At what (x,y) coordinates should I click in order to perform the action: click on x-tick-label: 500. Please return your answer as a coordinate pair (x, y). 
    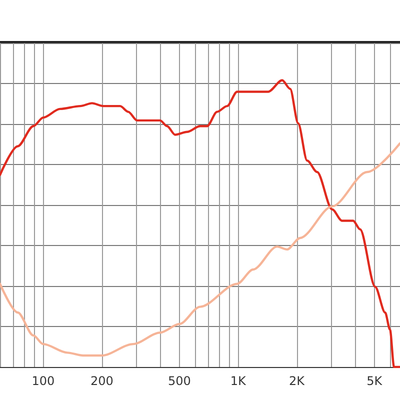
    Looking at the image, I should click on (179, 381).